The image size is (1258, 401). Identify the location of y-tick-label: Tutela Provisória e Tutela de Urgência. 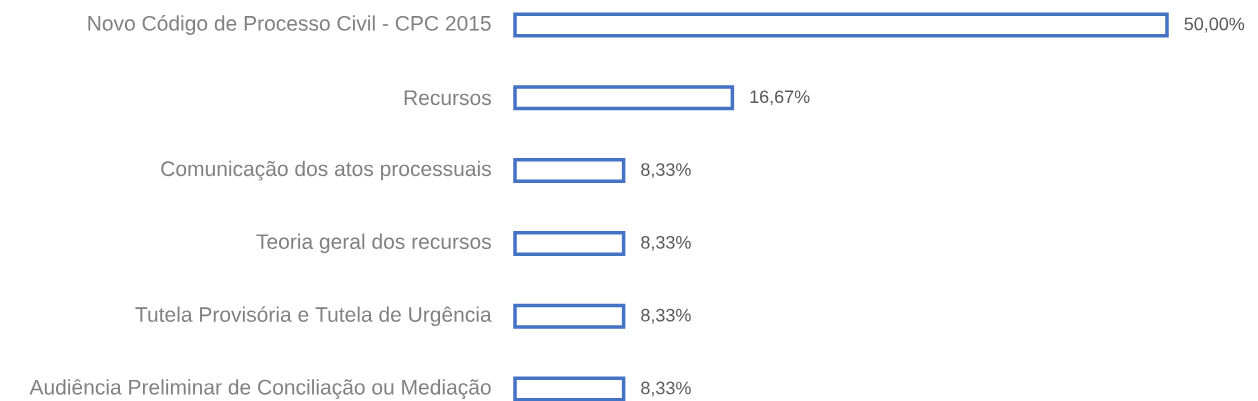
(313, 316).